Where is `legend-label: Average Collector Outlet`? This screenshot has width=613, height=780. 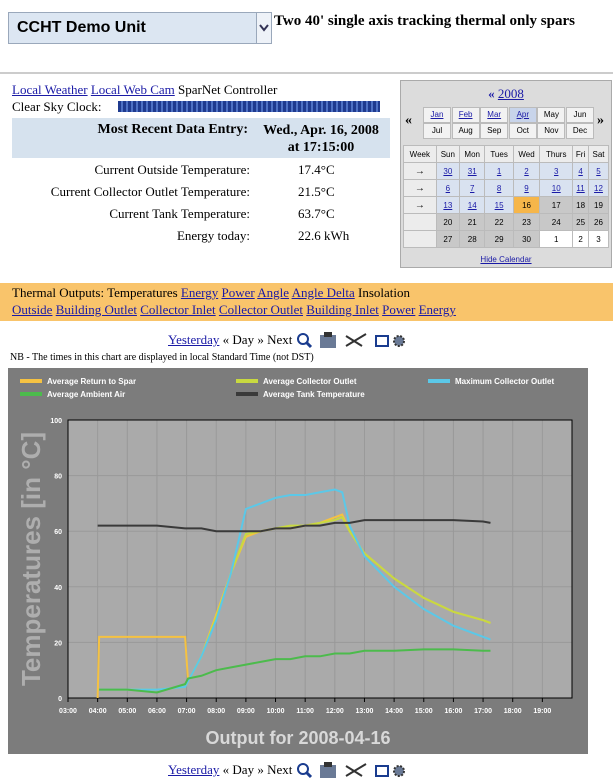 legend-label: Average Collector Outlet is located at coordinates (310, 381).